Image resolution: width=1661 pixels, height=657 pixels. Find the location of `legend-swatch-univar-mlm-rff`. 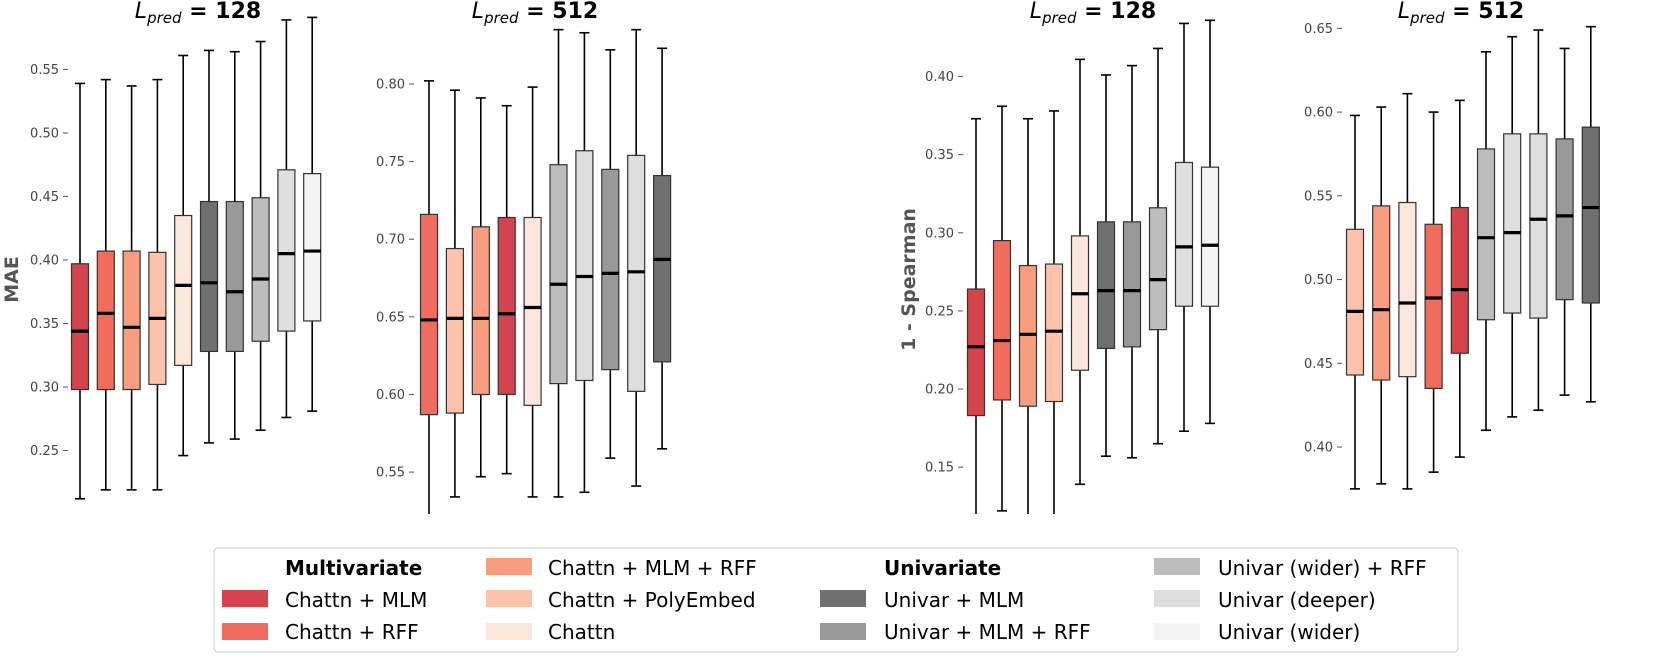

legend-swatch-univar-mlm-rff is located at coordinates (843, 631).